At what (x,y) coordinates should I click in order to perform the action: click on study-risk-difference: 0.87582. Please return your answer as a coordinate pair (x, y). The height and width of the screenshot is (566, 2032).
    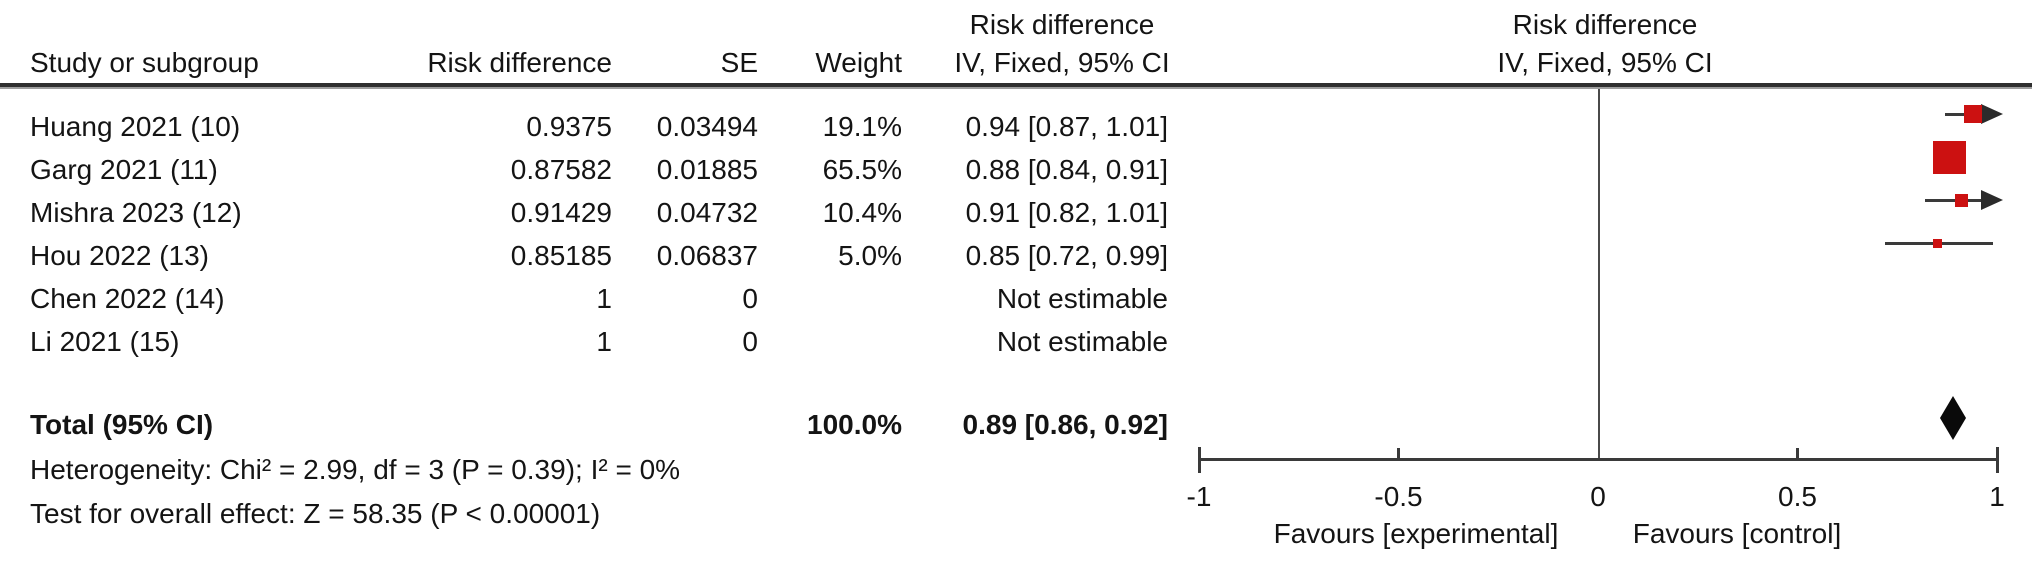
    Looking at the image, I should click on (561, 169).